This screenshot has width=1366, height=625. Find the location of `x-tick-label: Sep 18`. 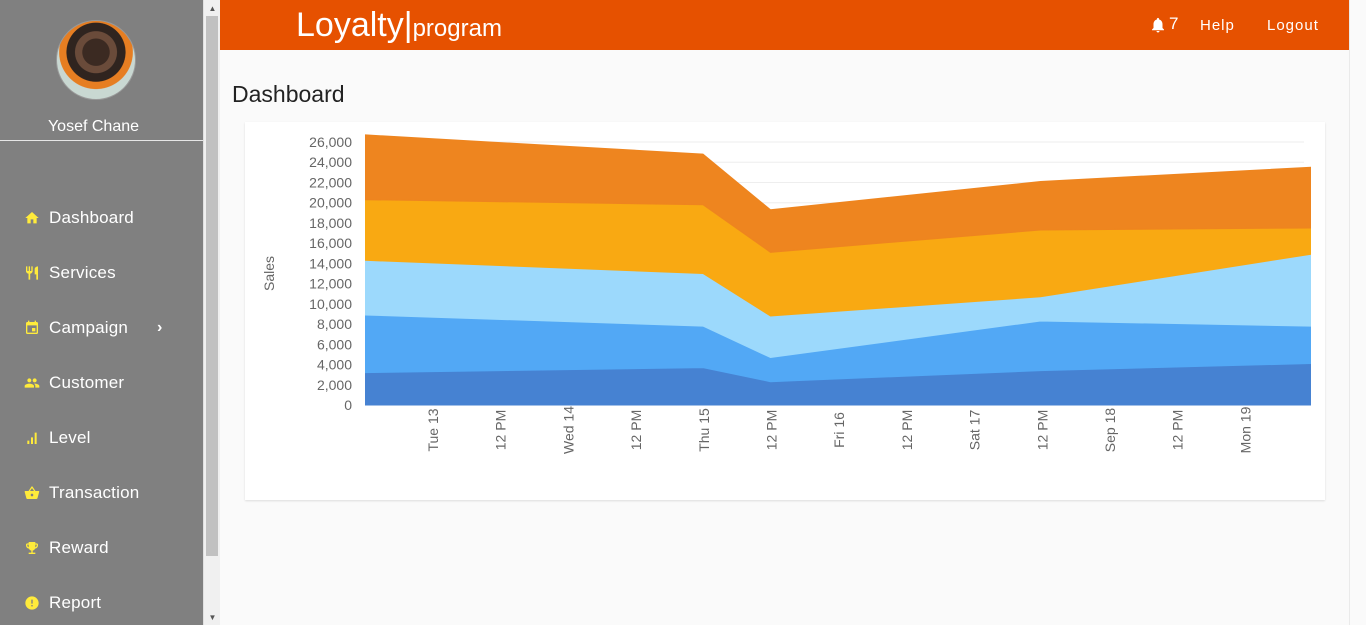

x-tick-label: Sep 18 is located at coordinates (1110, 430).